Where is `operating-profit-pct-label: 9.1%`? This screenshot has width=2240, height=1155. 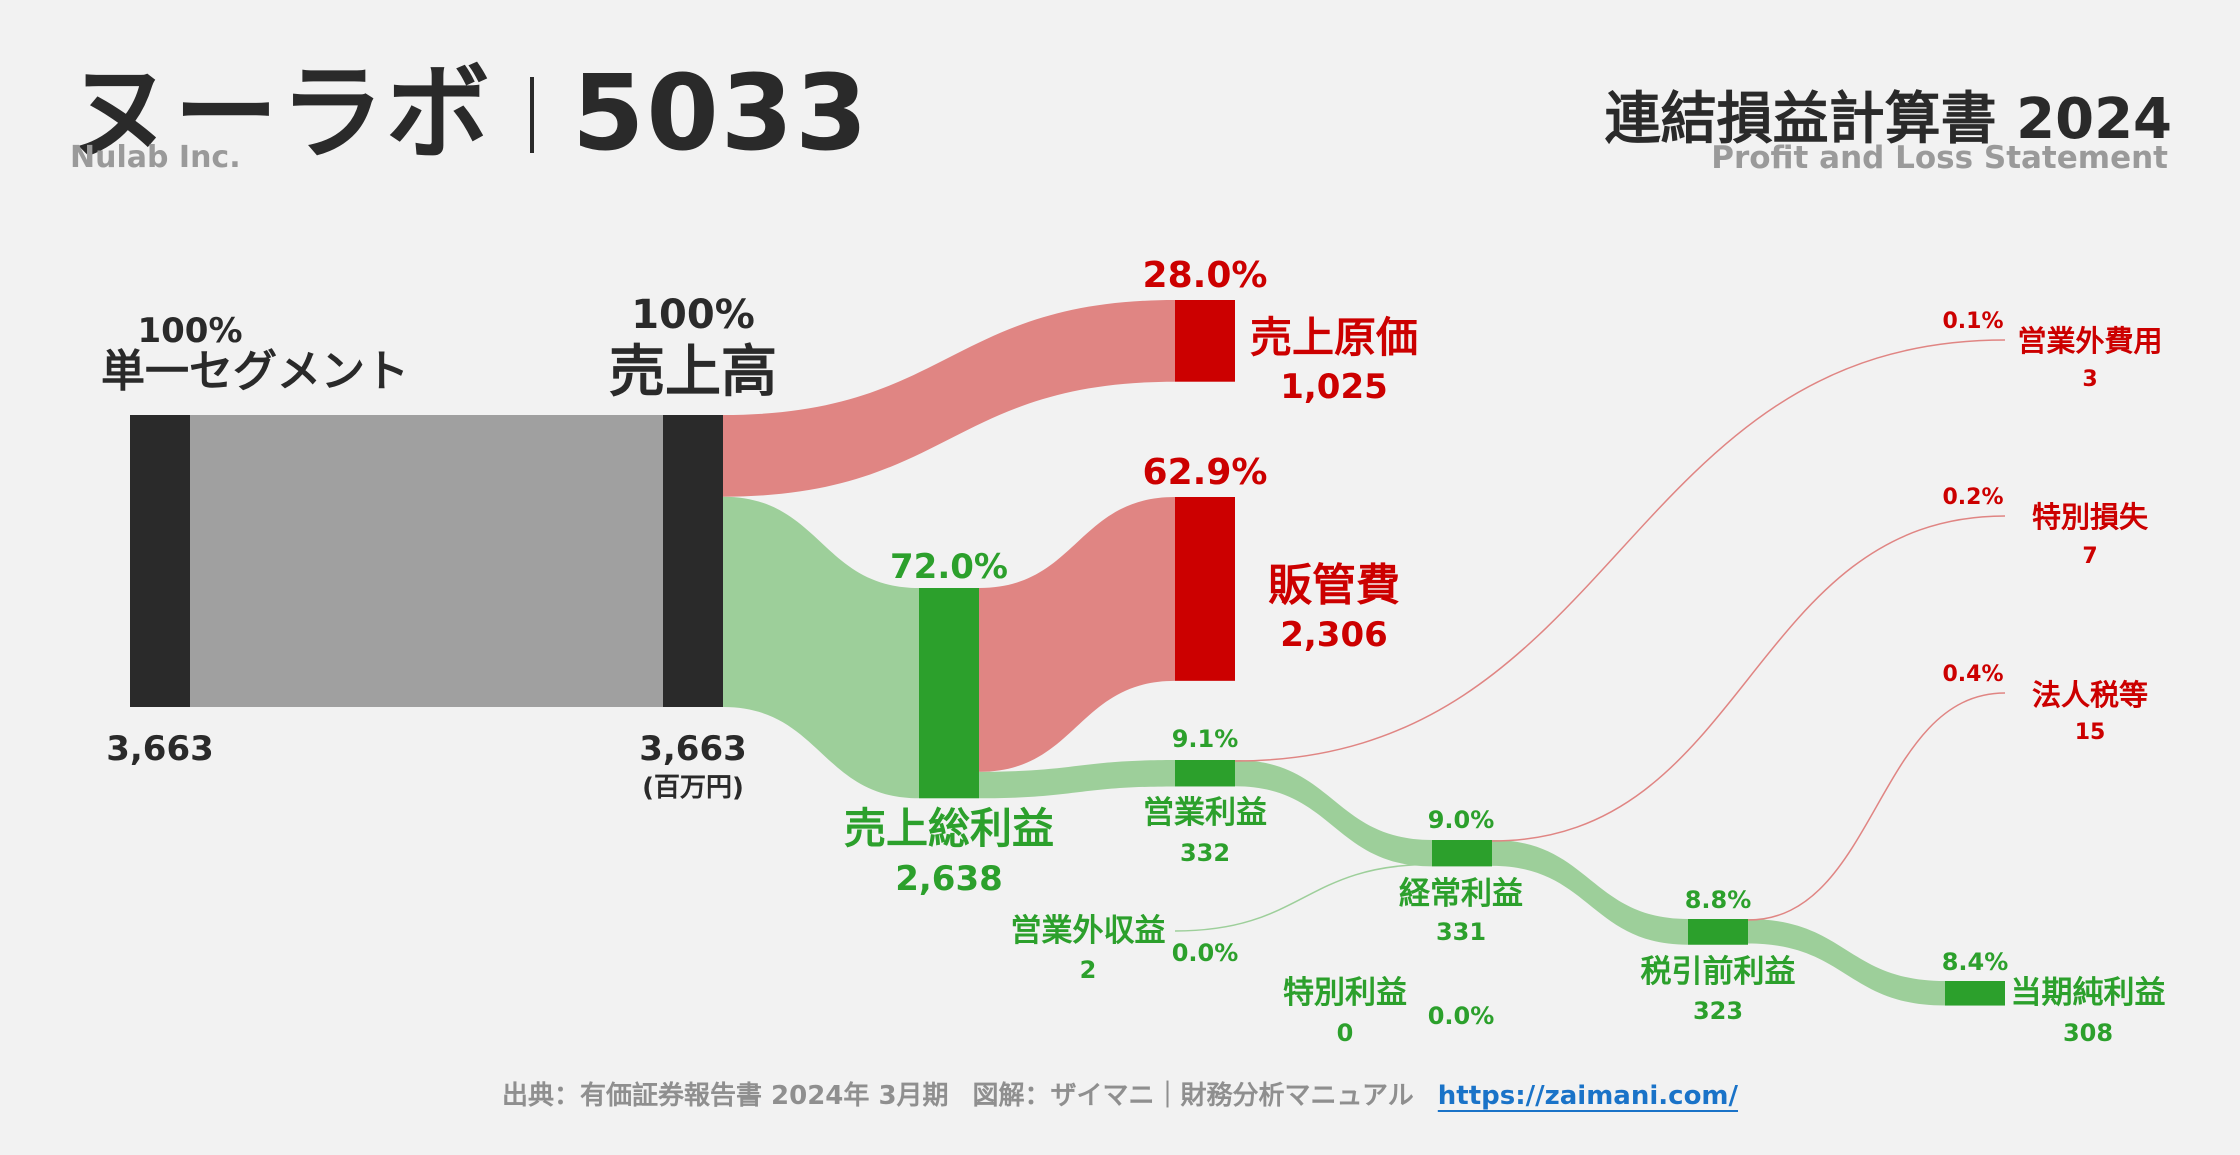
operating-profit-pct-label: 9.1% is located at coordinates (1205, 739).